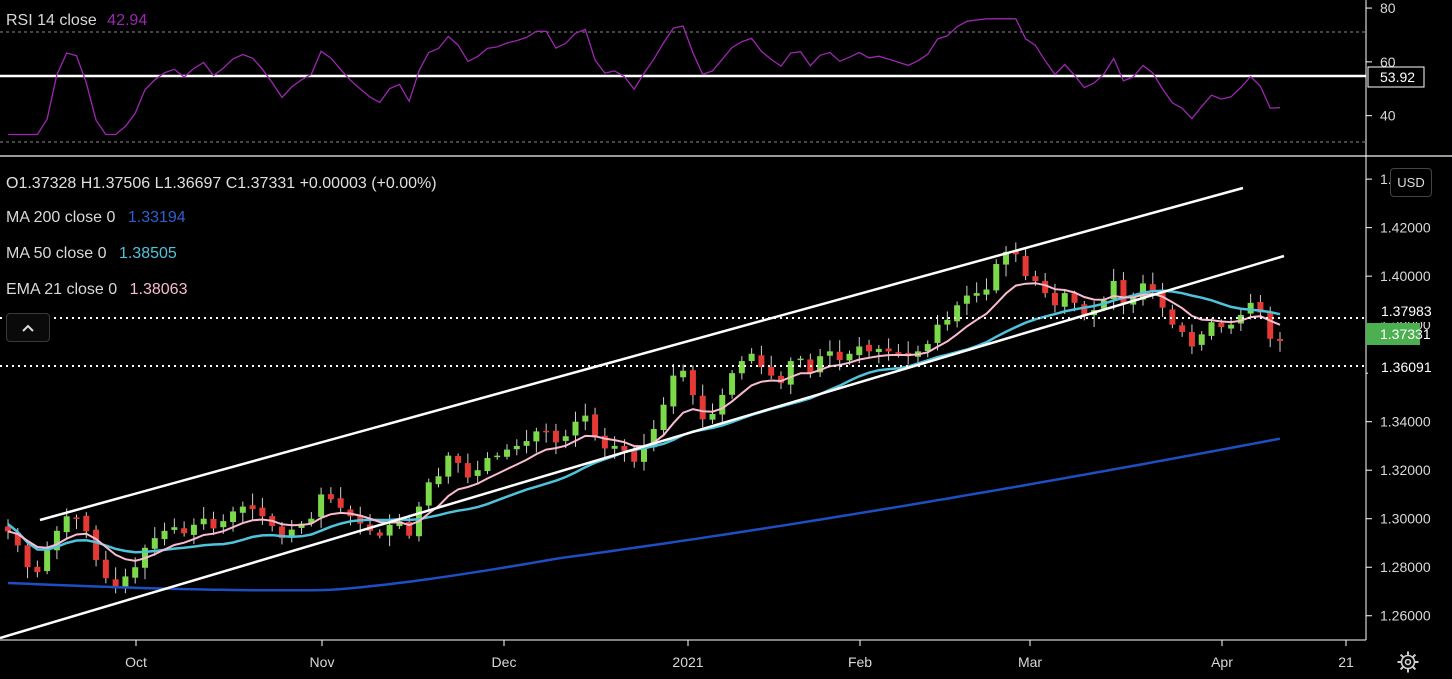 The width and height of the screenshot is (1452, 679). What do you see at coordinates (1405, 519) in the screenshot?
I see `price-tick-label: 1.30000` at bounding box center [1405, 519].